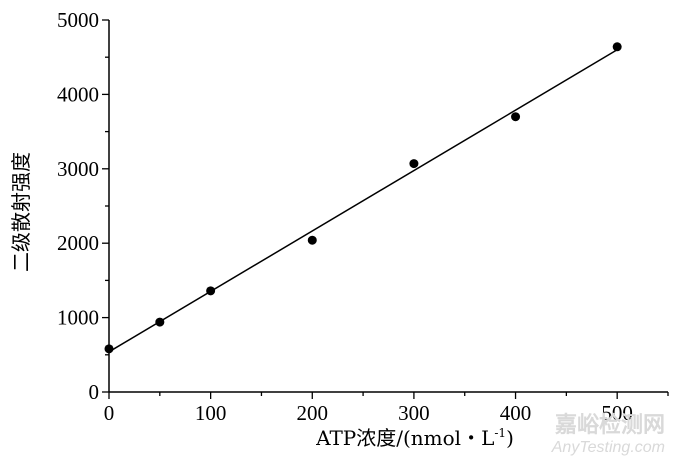  What do you see at coordinates (78, 206) in the screenshot?
I see `y-tick-labels: 0 1000 2000 3000 4000 5000` at bounding box center [78, 206].